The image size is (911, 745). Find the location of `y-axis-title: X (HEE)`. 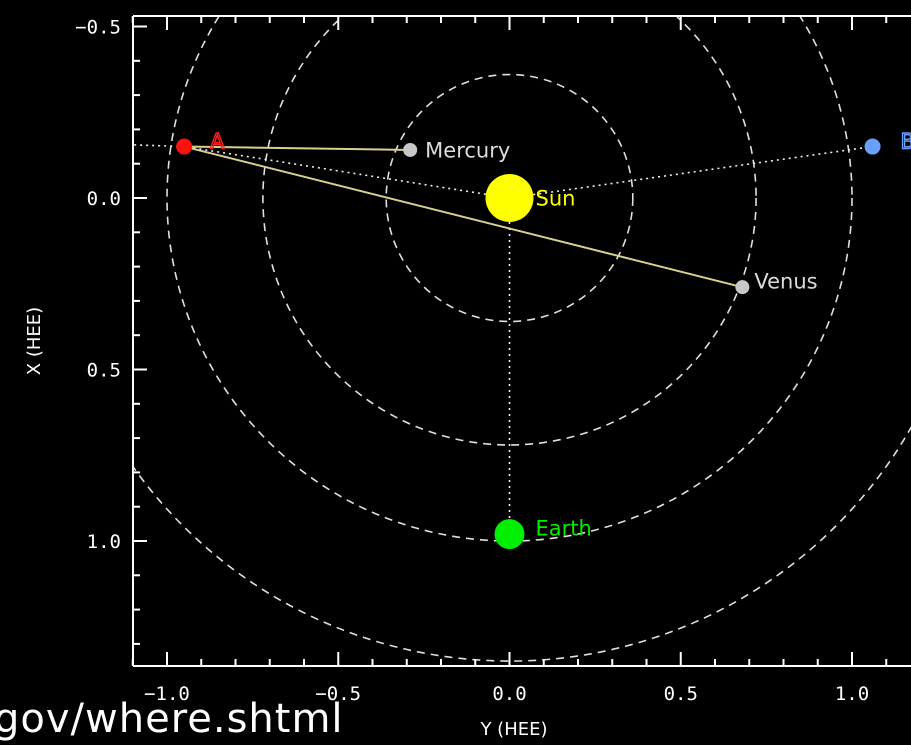

y-axis-title: X (HEE) is located at coordinates (34, 341).